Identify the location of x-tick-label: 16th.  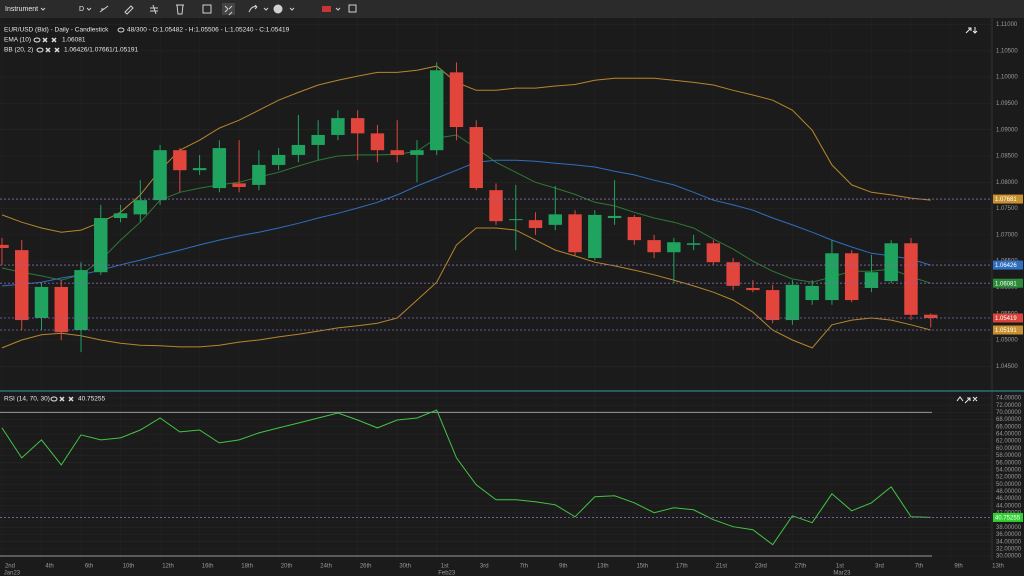
(208, 567).